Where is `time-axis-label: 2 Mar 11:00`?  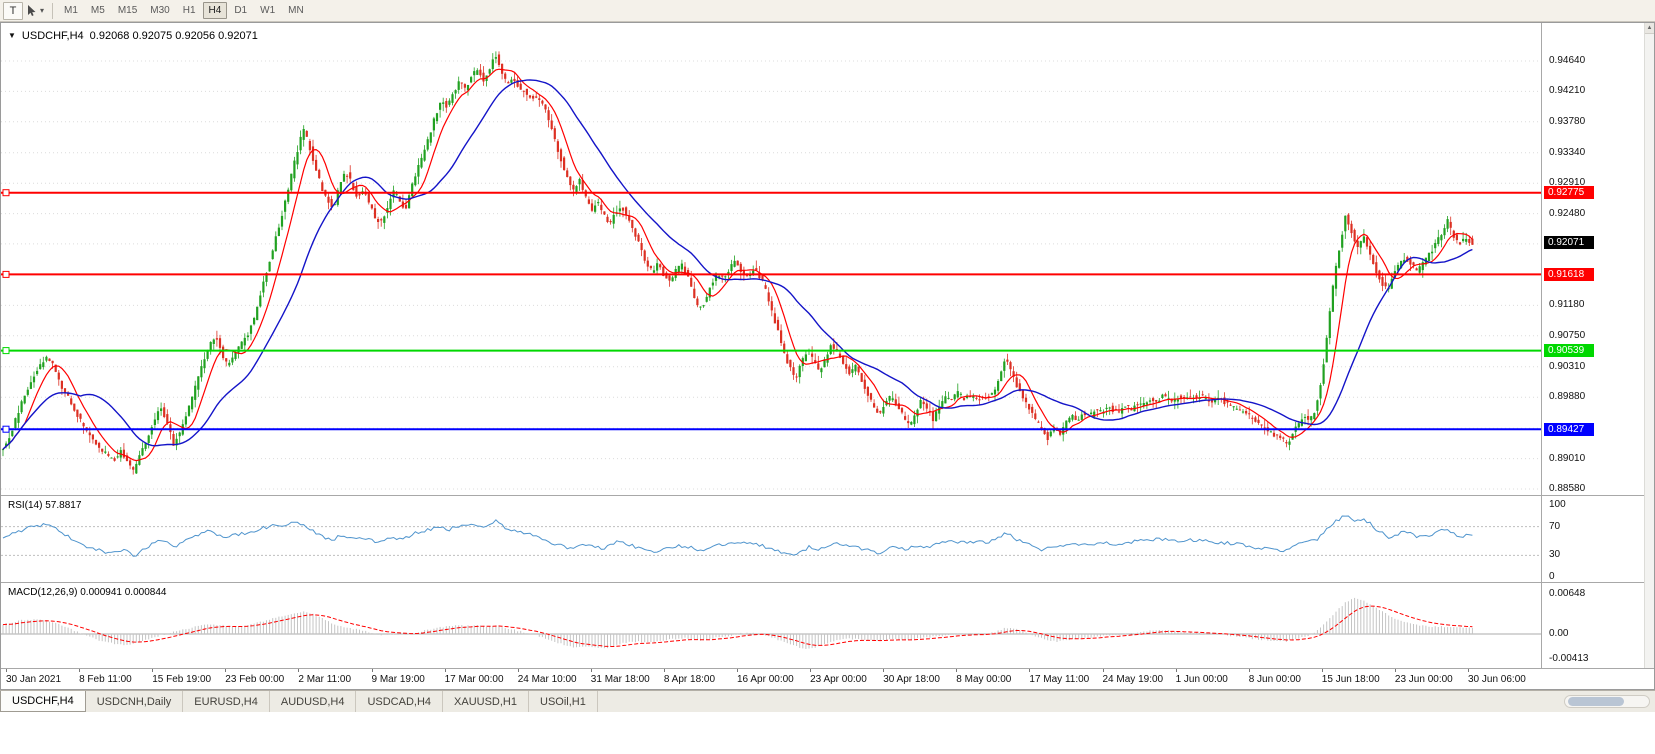 time-axis-label: 2 Mar 11:00 is located at coordinates (325, 679).